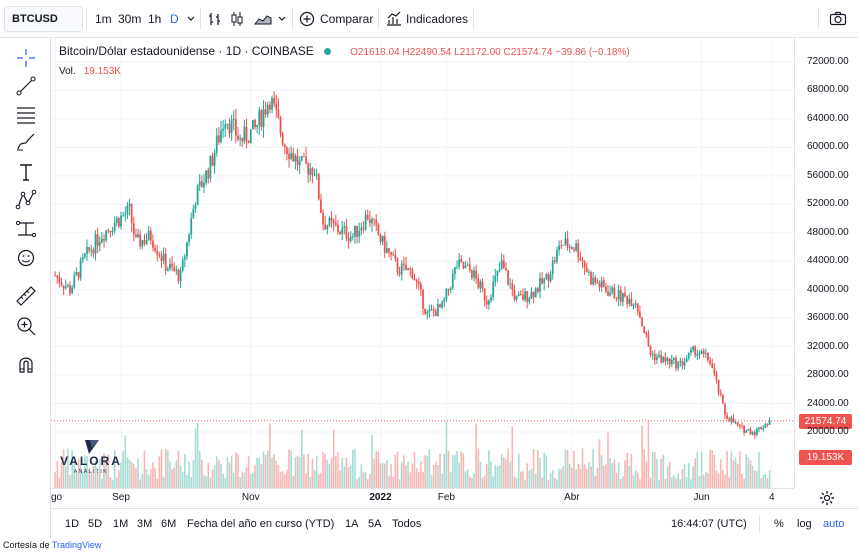 Image resolution: width=859 pixels, height=552 pixels. I want to click on range-all-button: Todos, so click(407, 524).